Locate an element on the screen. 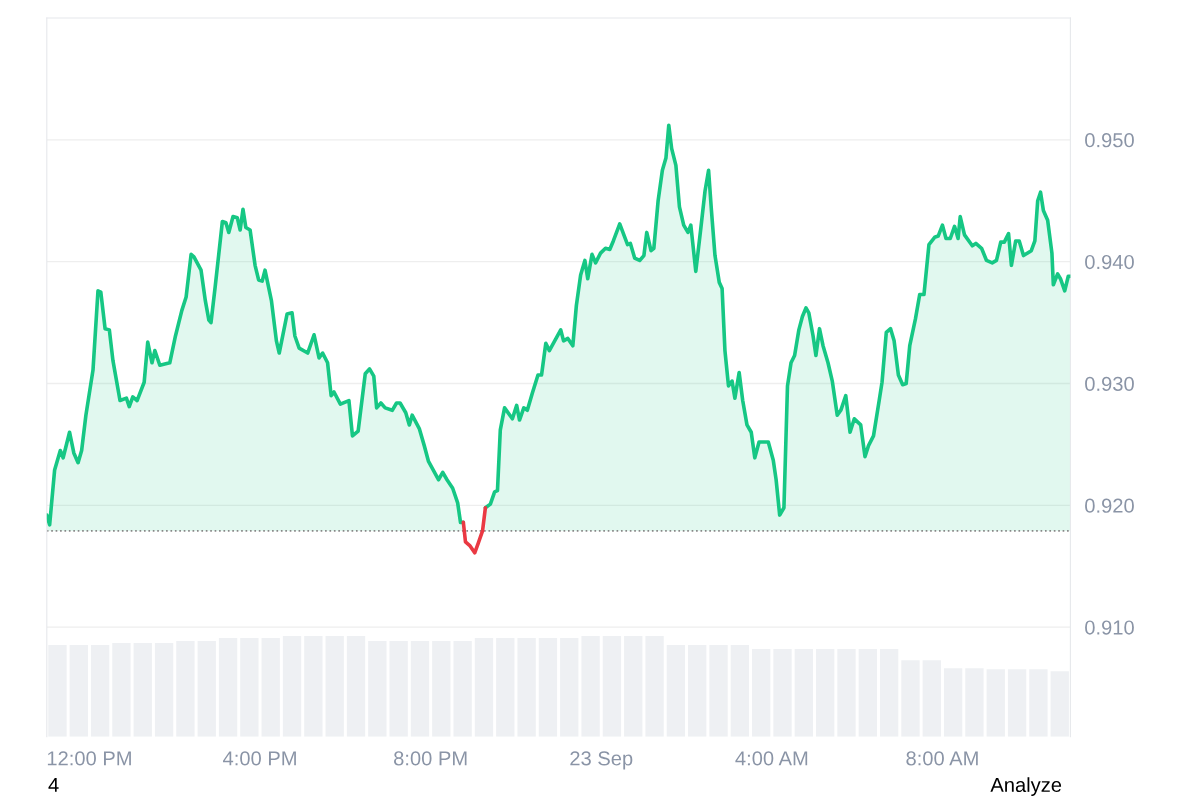  x-tick-label: 4:00 PM is located at coordinates (259, 758).